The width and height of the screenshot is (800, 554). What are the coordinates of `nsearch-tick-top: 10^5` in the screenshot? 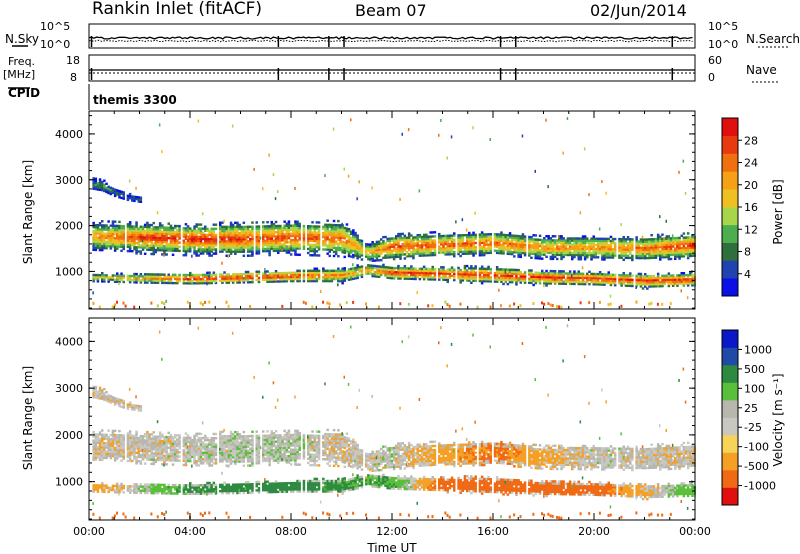 It's located at (723, 26).